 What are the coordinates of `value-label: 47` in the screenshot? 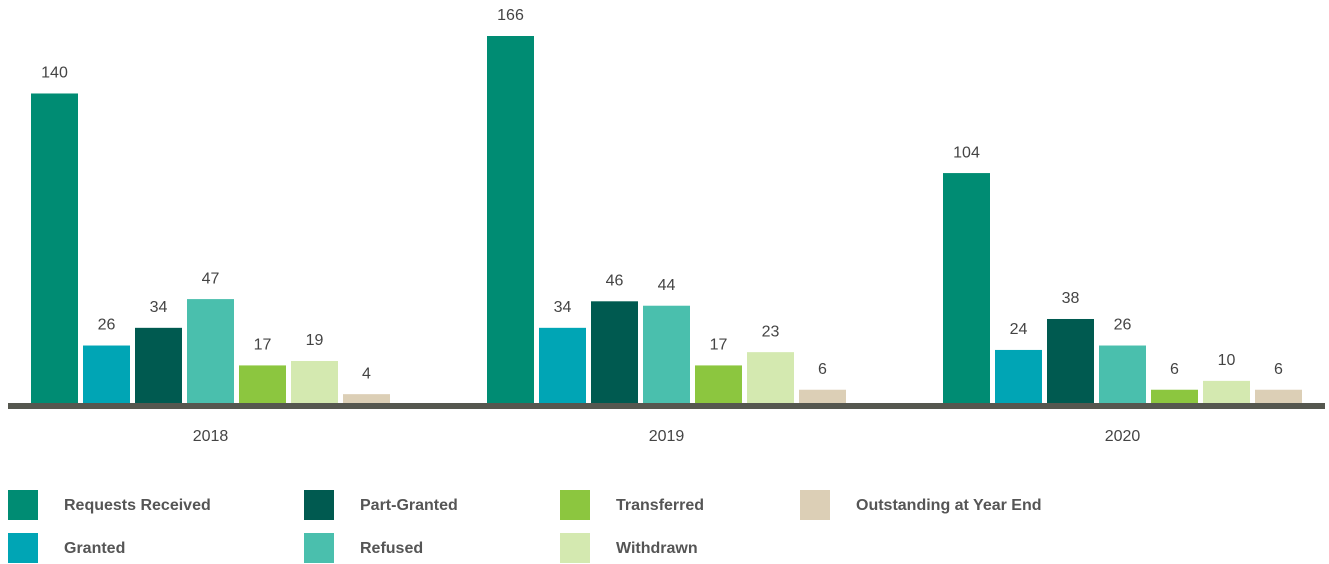 It's located at (211, 278).